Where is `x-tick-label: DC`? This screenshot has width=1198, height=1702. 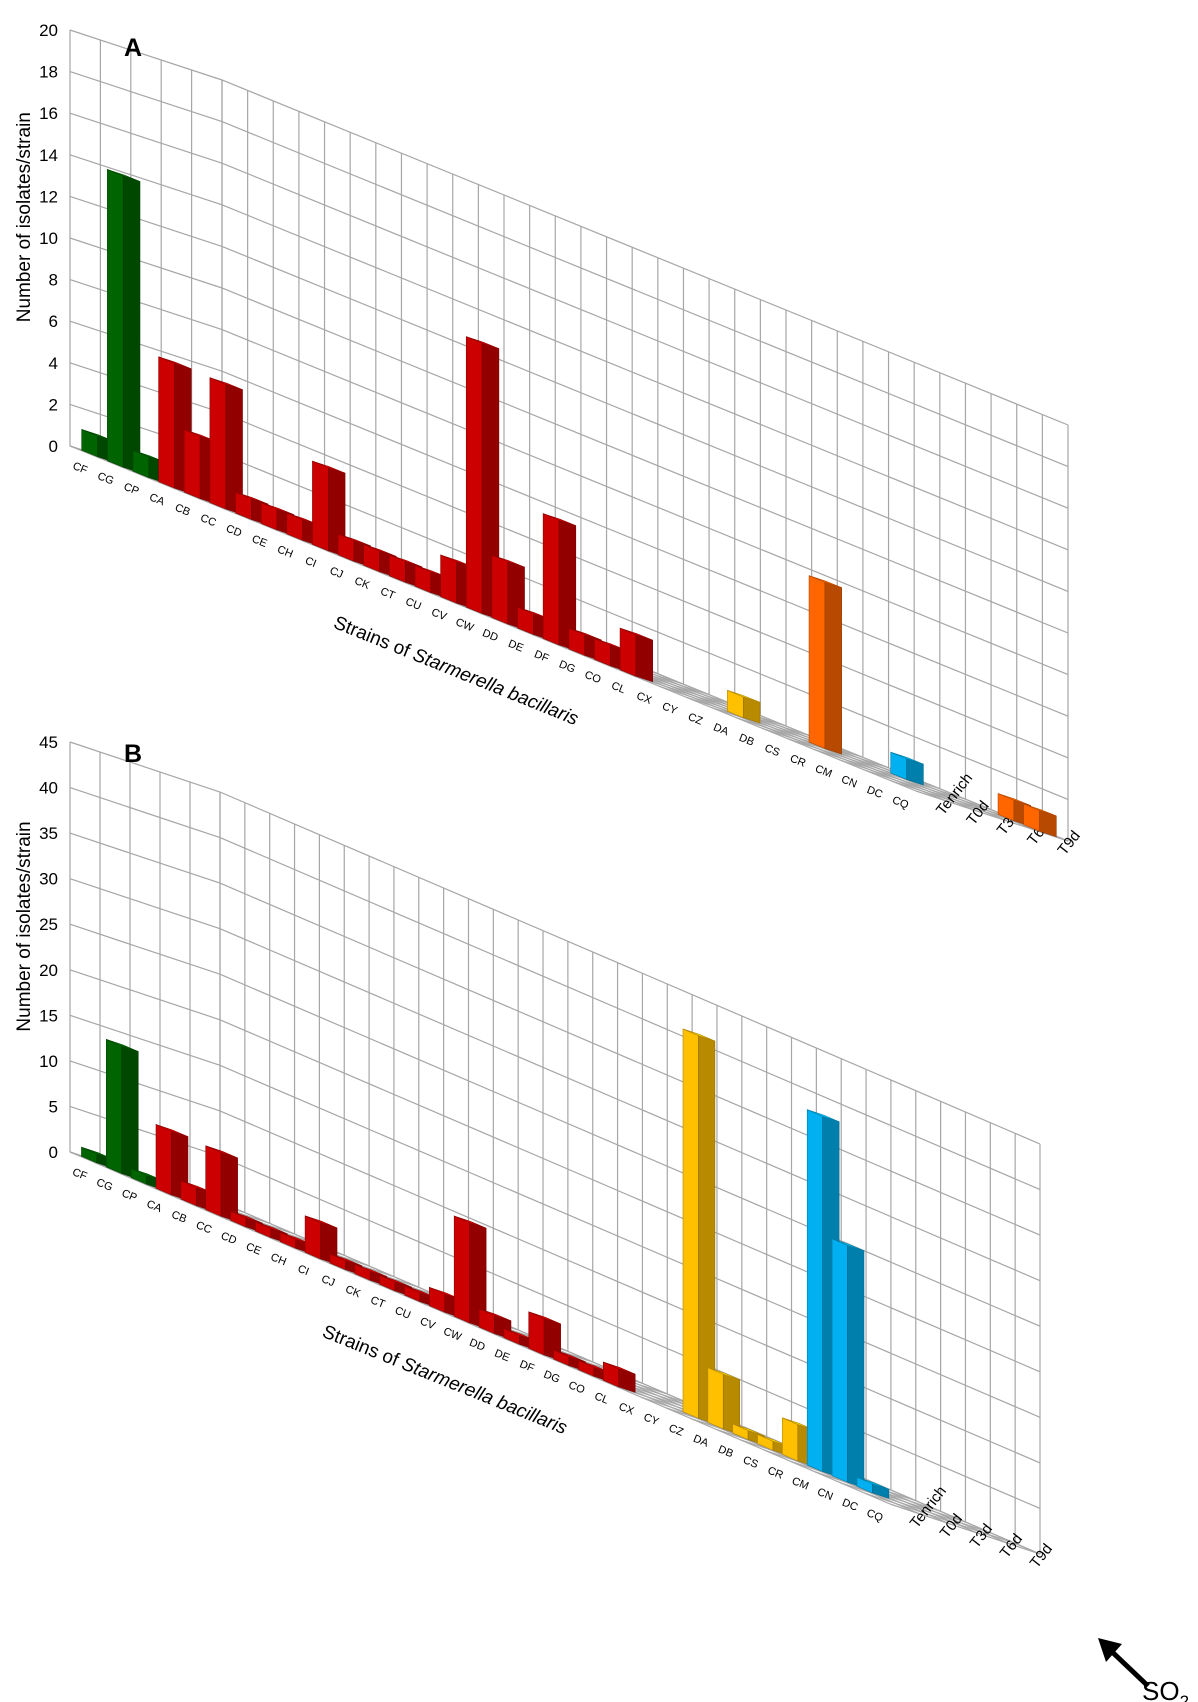 x-tick-label: DC is located at coordinates (849, 1505).